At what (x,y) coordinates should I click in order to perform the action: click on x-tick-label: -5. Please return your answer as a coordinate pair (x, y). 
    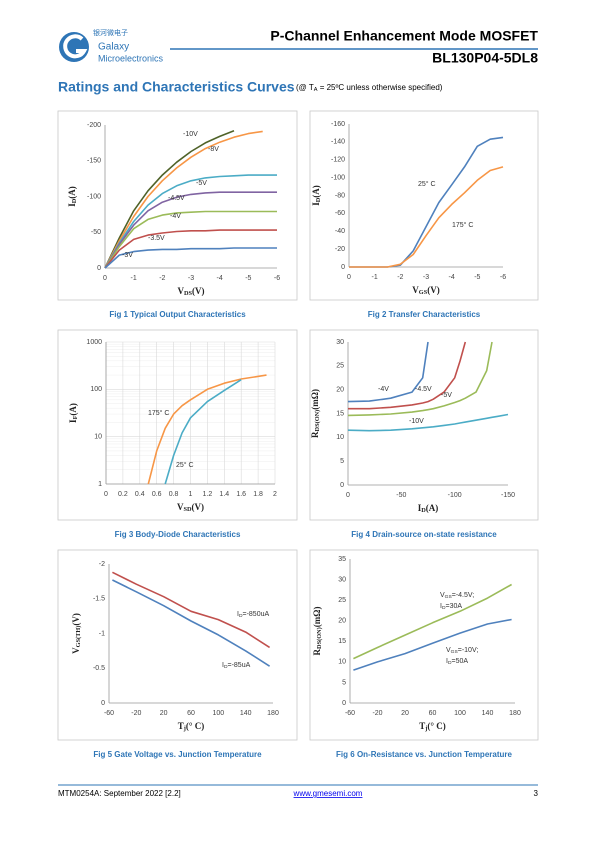
    Looking at the image, I should click on (477, 277).